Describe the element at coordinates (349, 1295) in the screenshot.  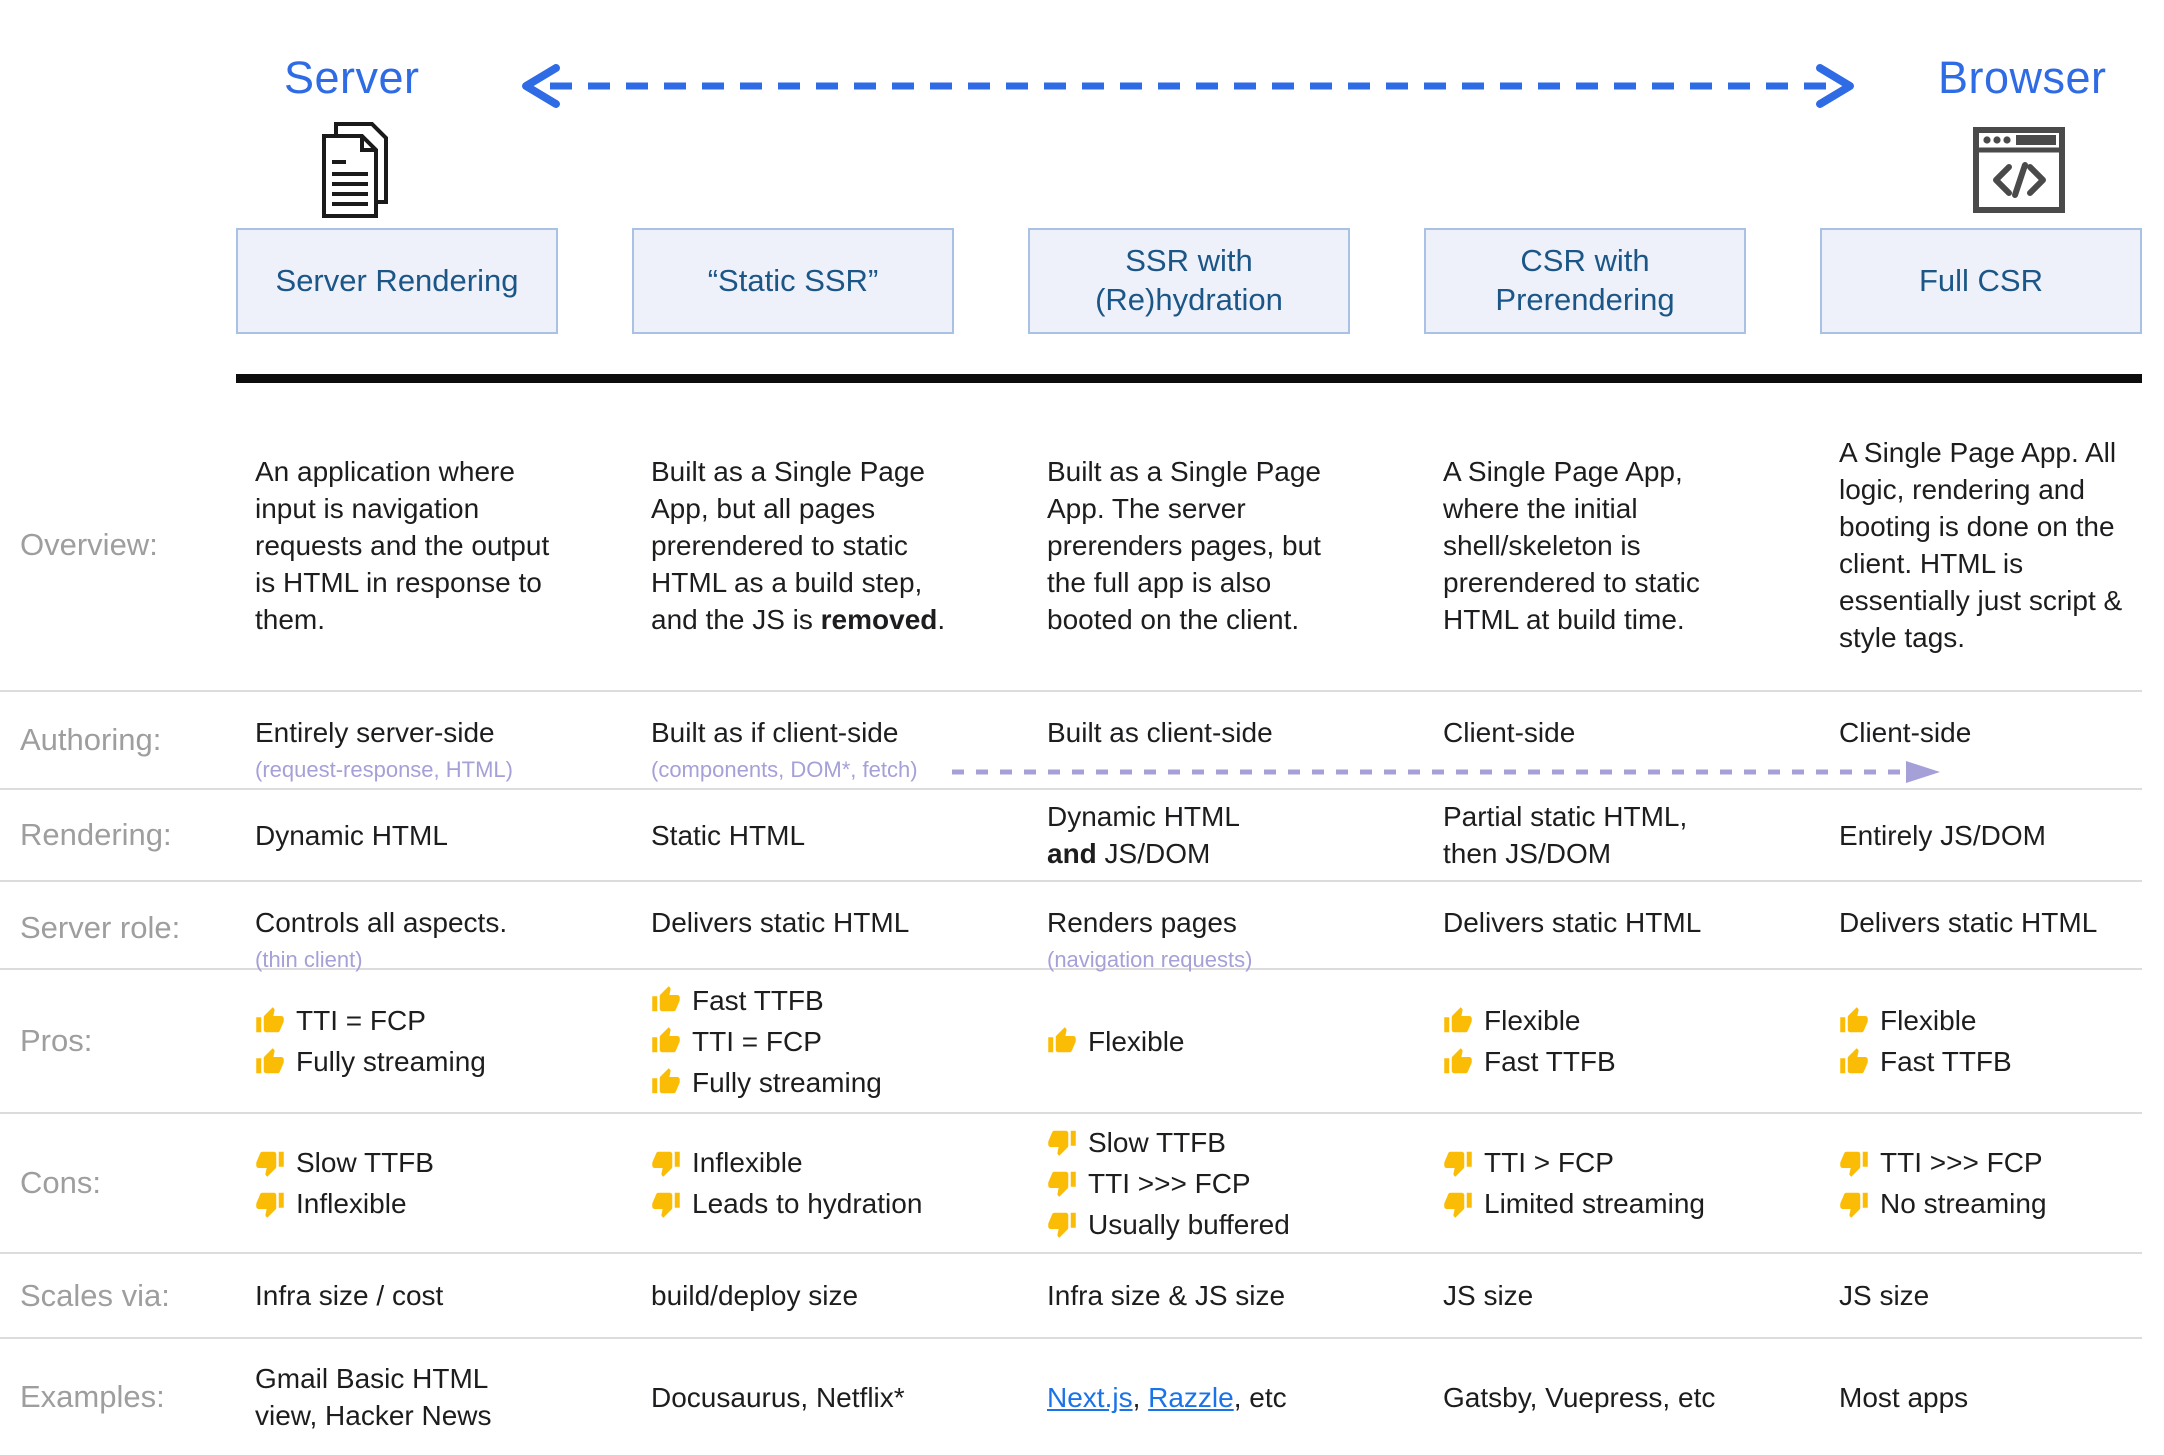
I see `scales-cell-server-rendering: Infra size / cost` at that location.